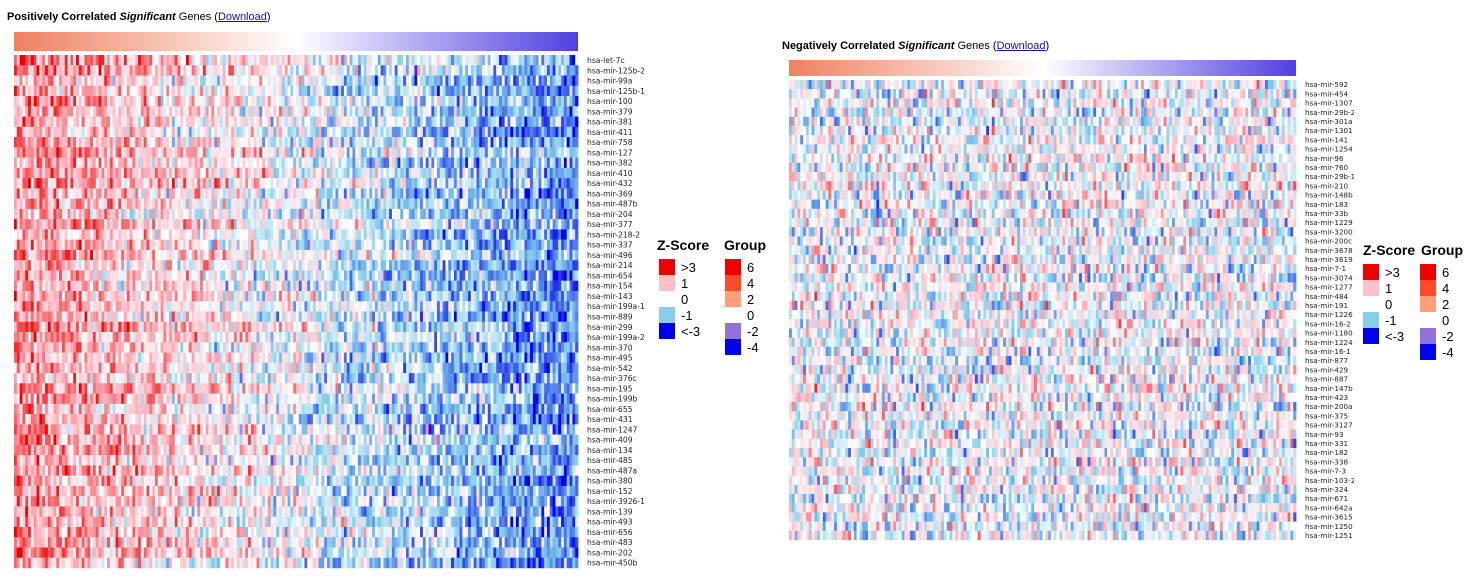  What do you see at coordinates (242, 17) in the screenshot?
I see `download-link-positive: Download` at bounding box center [242, 17].